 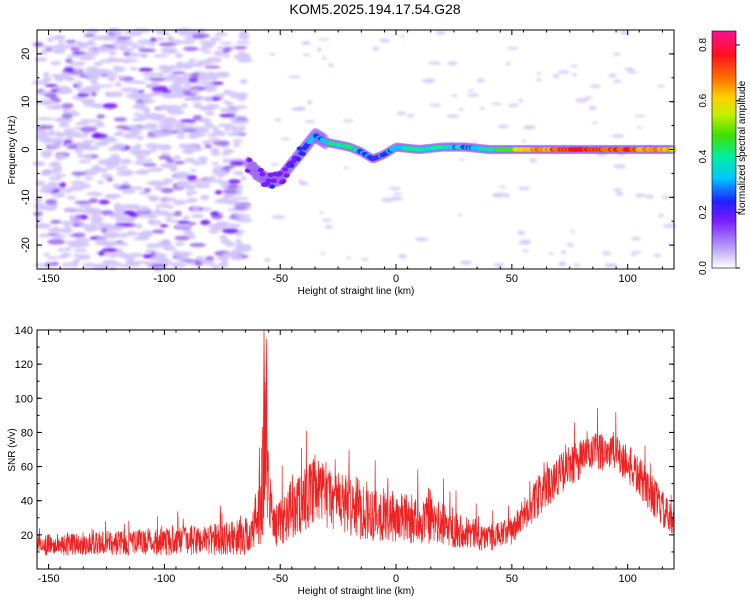 What do you see at coordinates (719, 152) in the screenshot?
I see `colorbar-axes: 0.0 0.2 0.4 0.6 0.8` at bounding box center [719, 152].